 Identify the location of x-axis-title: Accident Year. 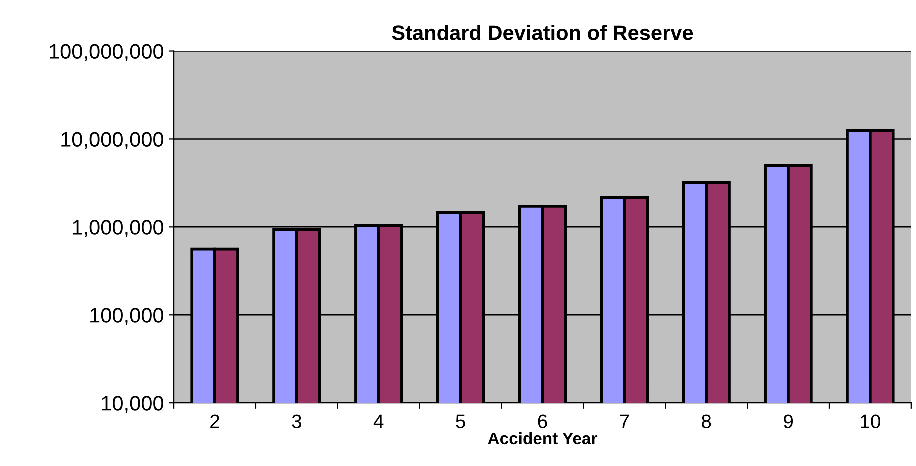
(543, 438).